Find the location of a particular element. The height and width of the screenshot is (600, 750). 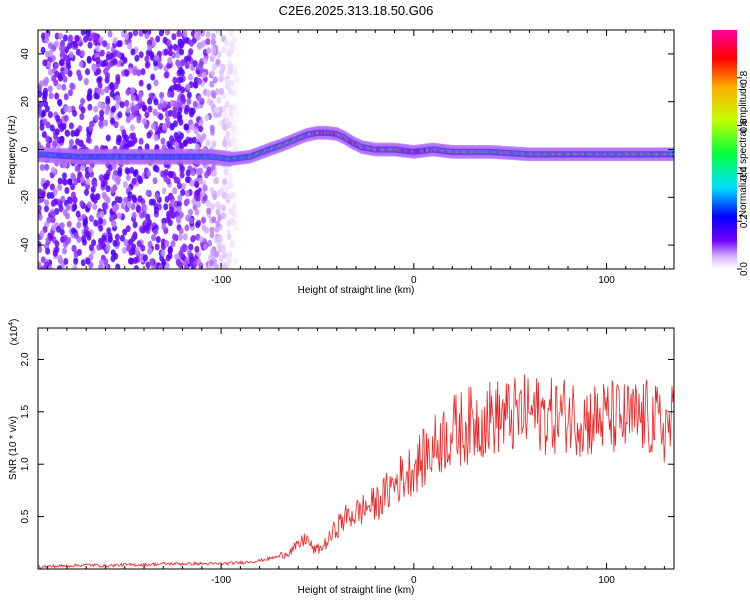

spectrogram-ylabel: Frequency (Hz) is located at coordinates (12, 150).